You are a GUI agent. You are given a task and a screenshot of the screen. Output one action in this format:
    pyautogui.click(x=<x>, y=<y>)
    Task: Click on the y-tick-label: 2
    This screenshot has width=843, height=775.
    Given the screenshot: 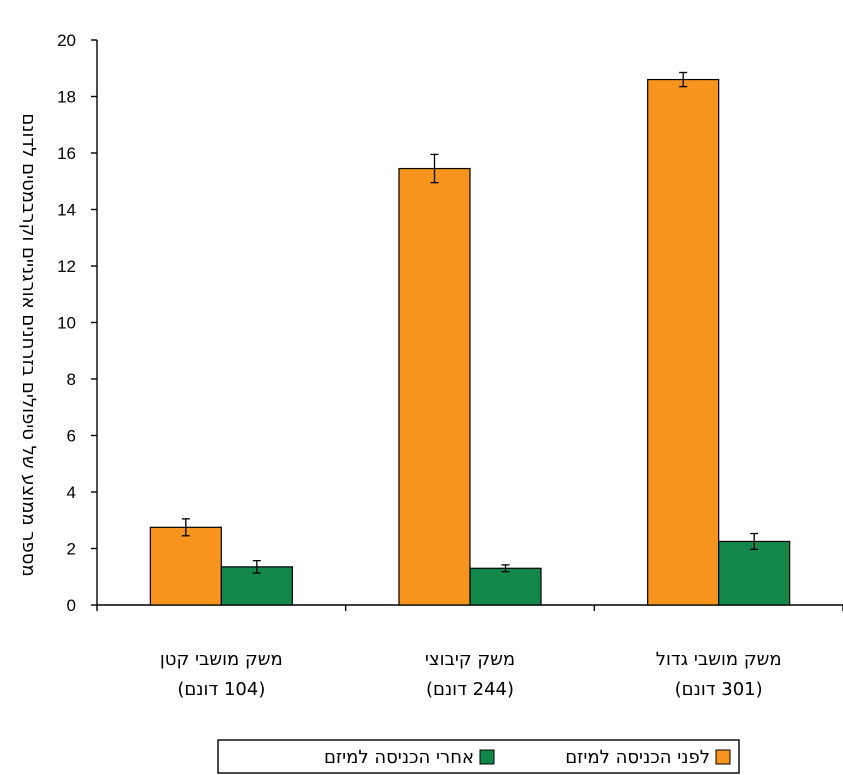 What is the action you would take?
    pyautogui.click(x=71, y=549)
    